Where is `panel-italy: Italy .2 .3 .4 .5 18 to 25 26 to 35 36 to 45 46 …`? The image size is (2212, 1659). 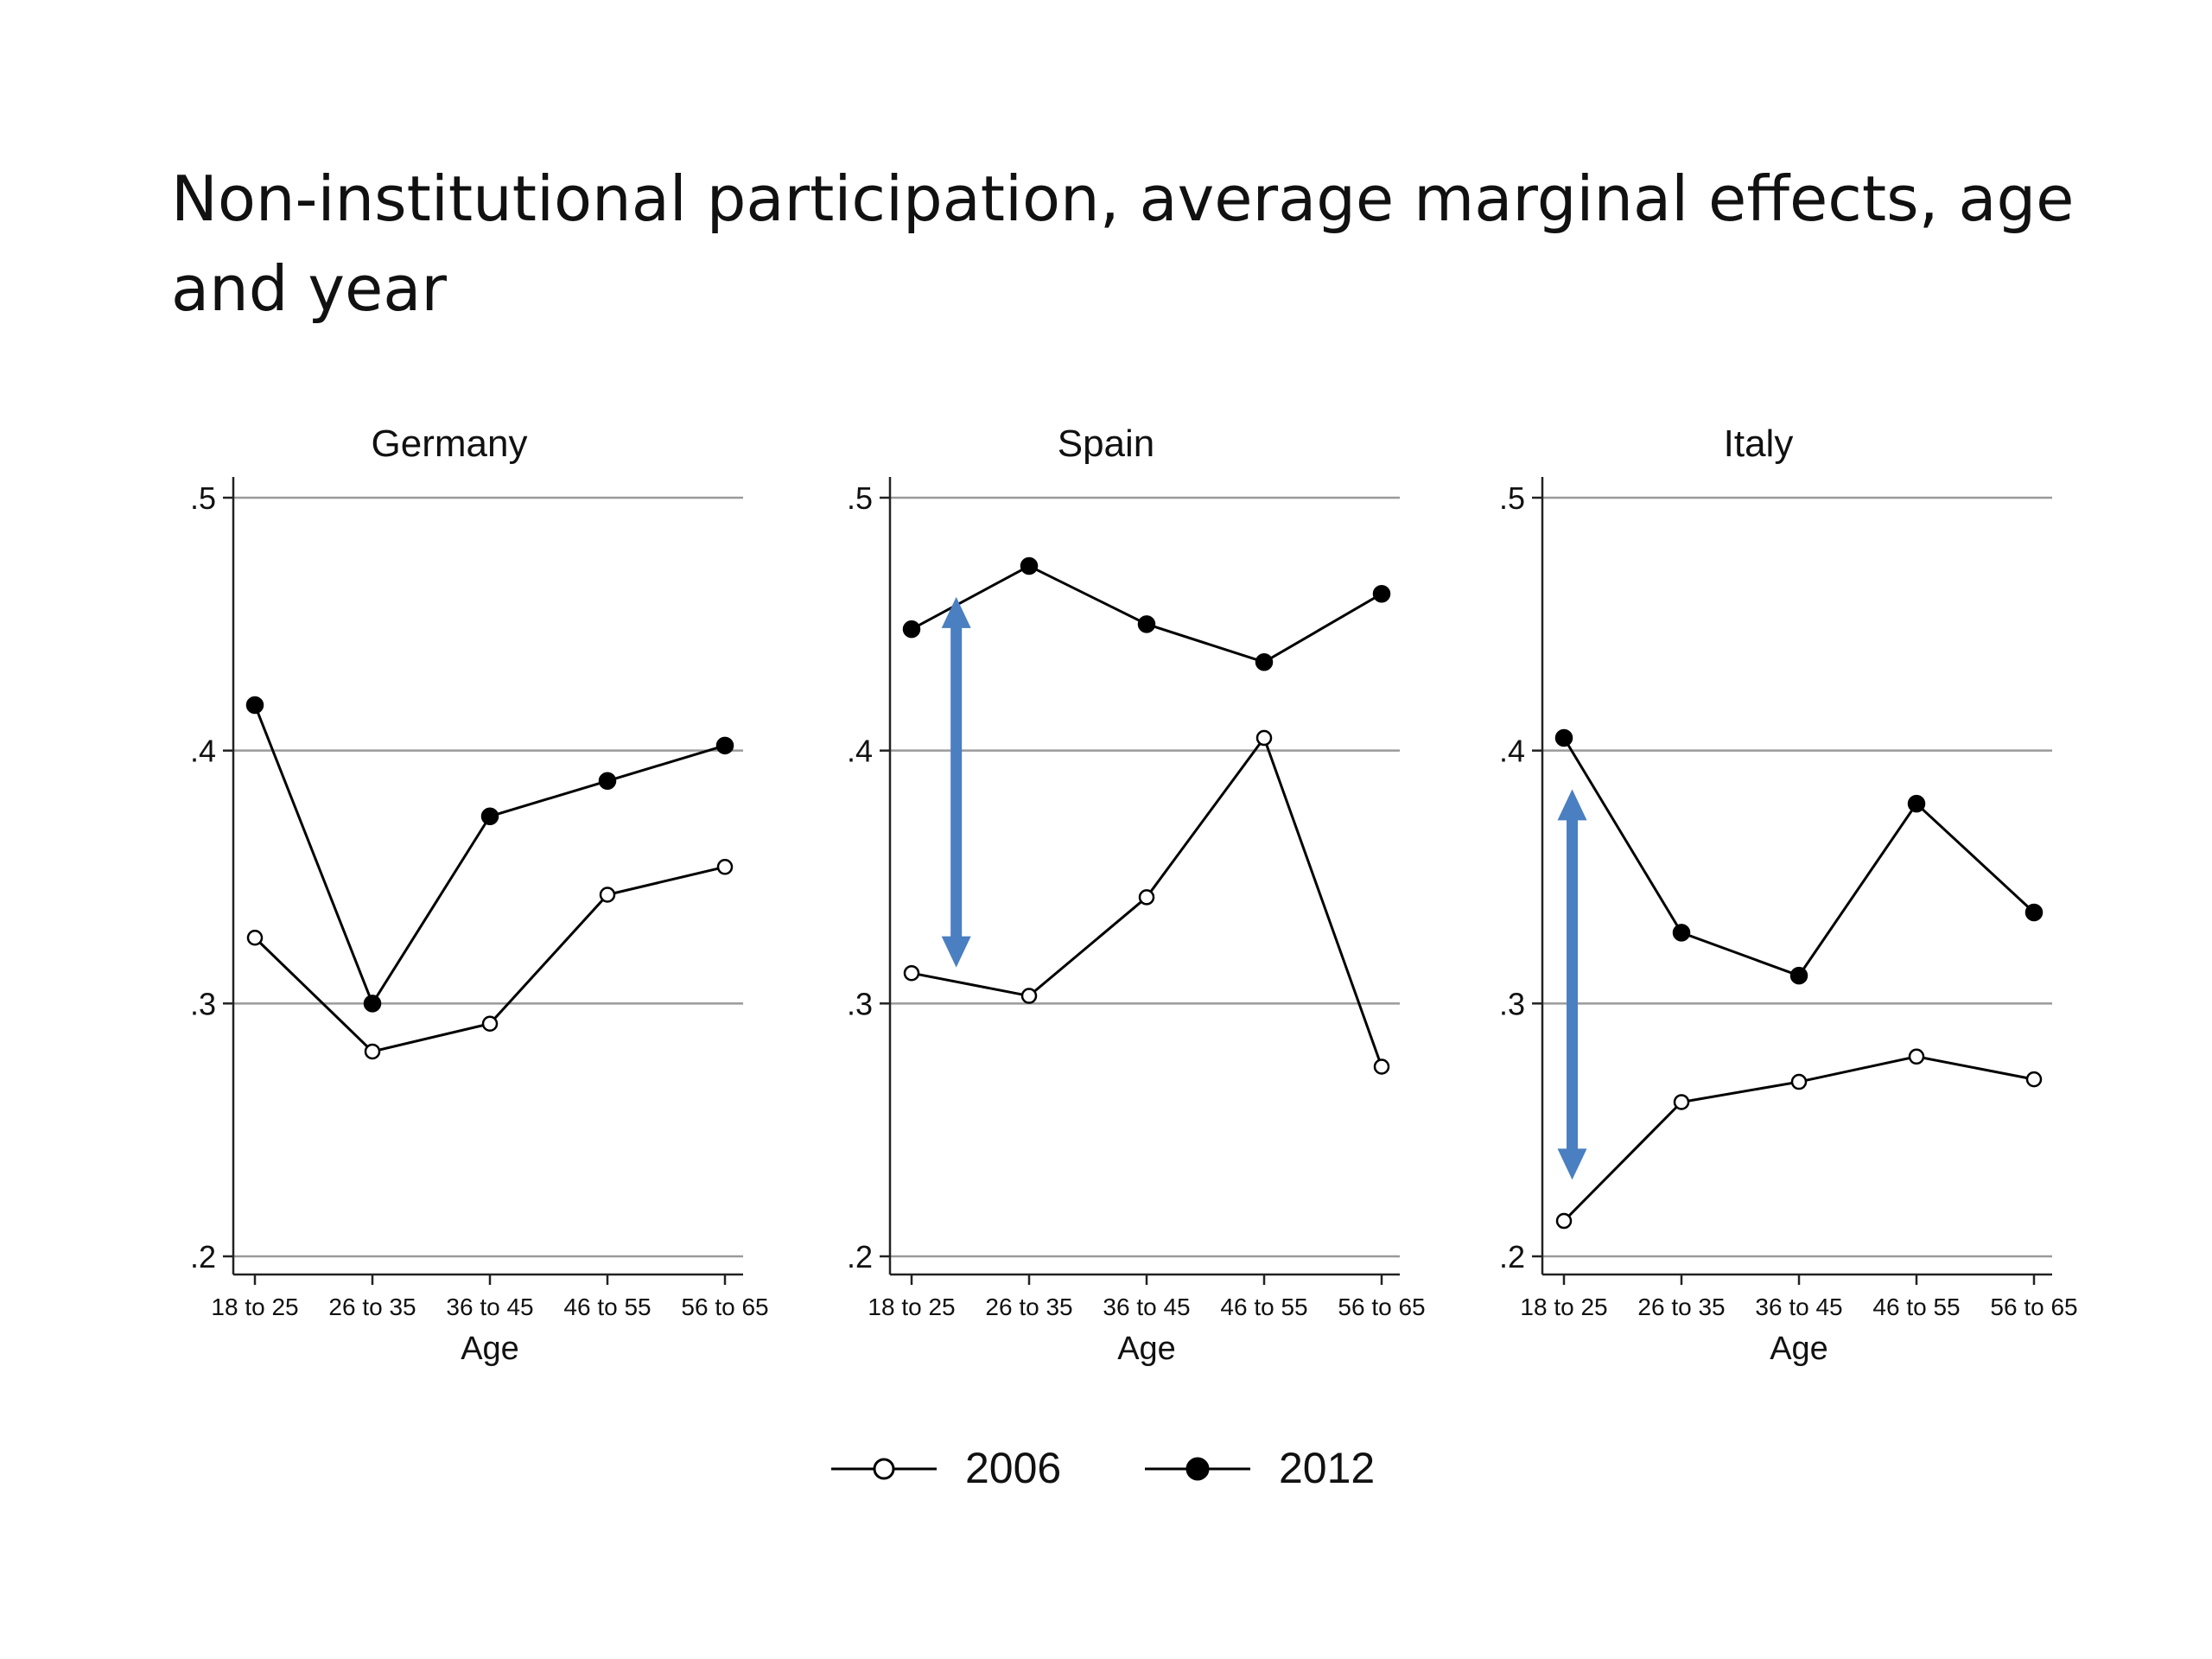
panel-italy: Italy .2 .3 .4 .5 18 to 25 26 to 35 36 to 45 46 … is located at coordinates (1788, 895).